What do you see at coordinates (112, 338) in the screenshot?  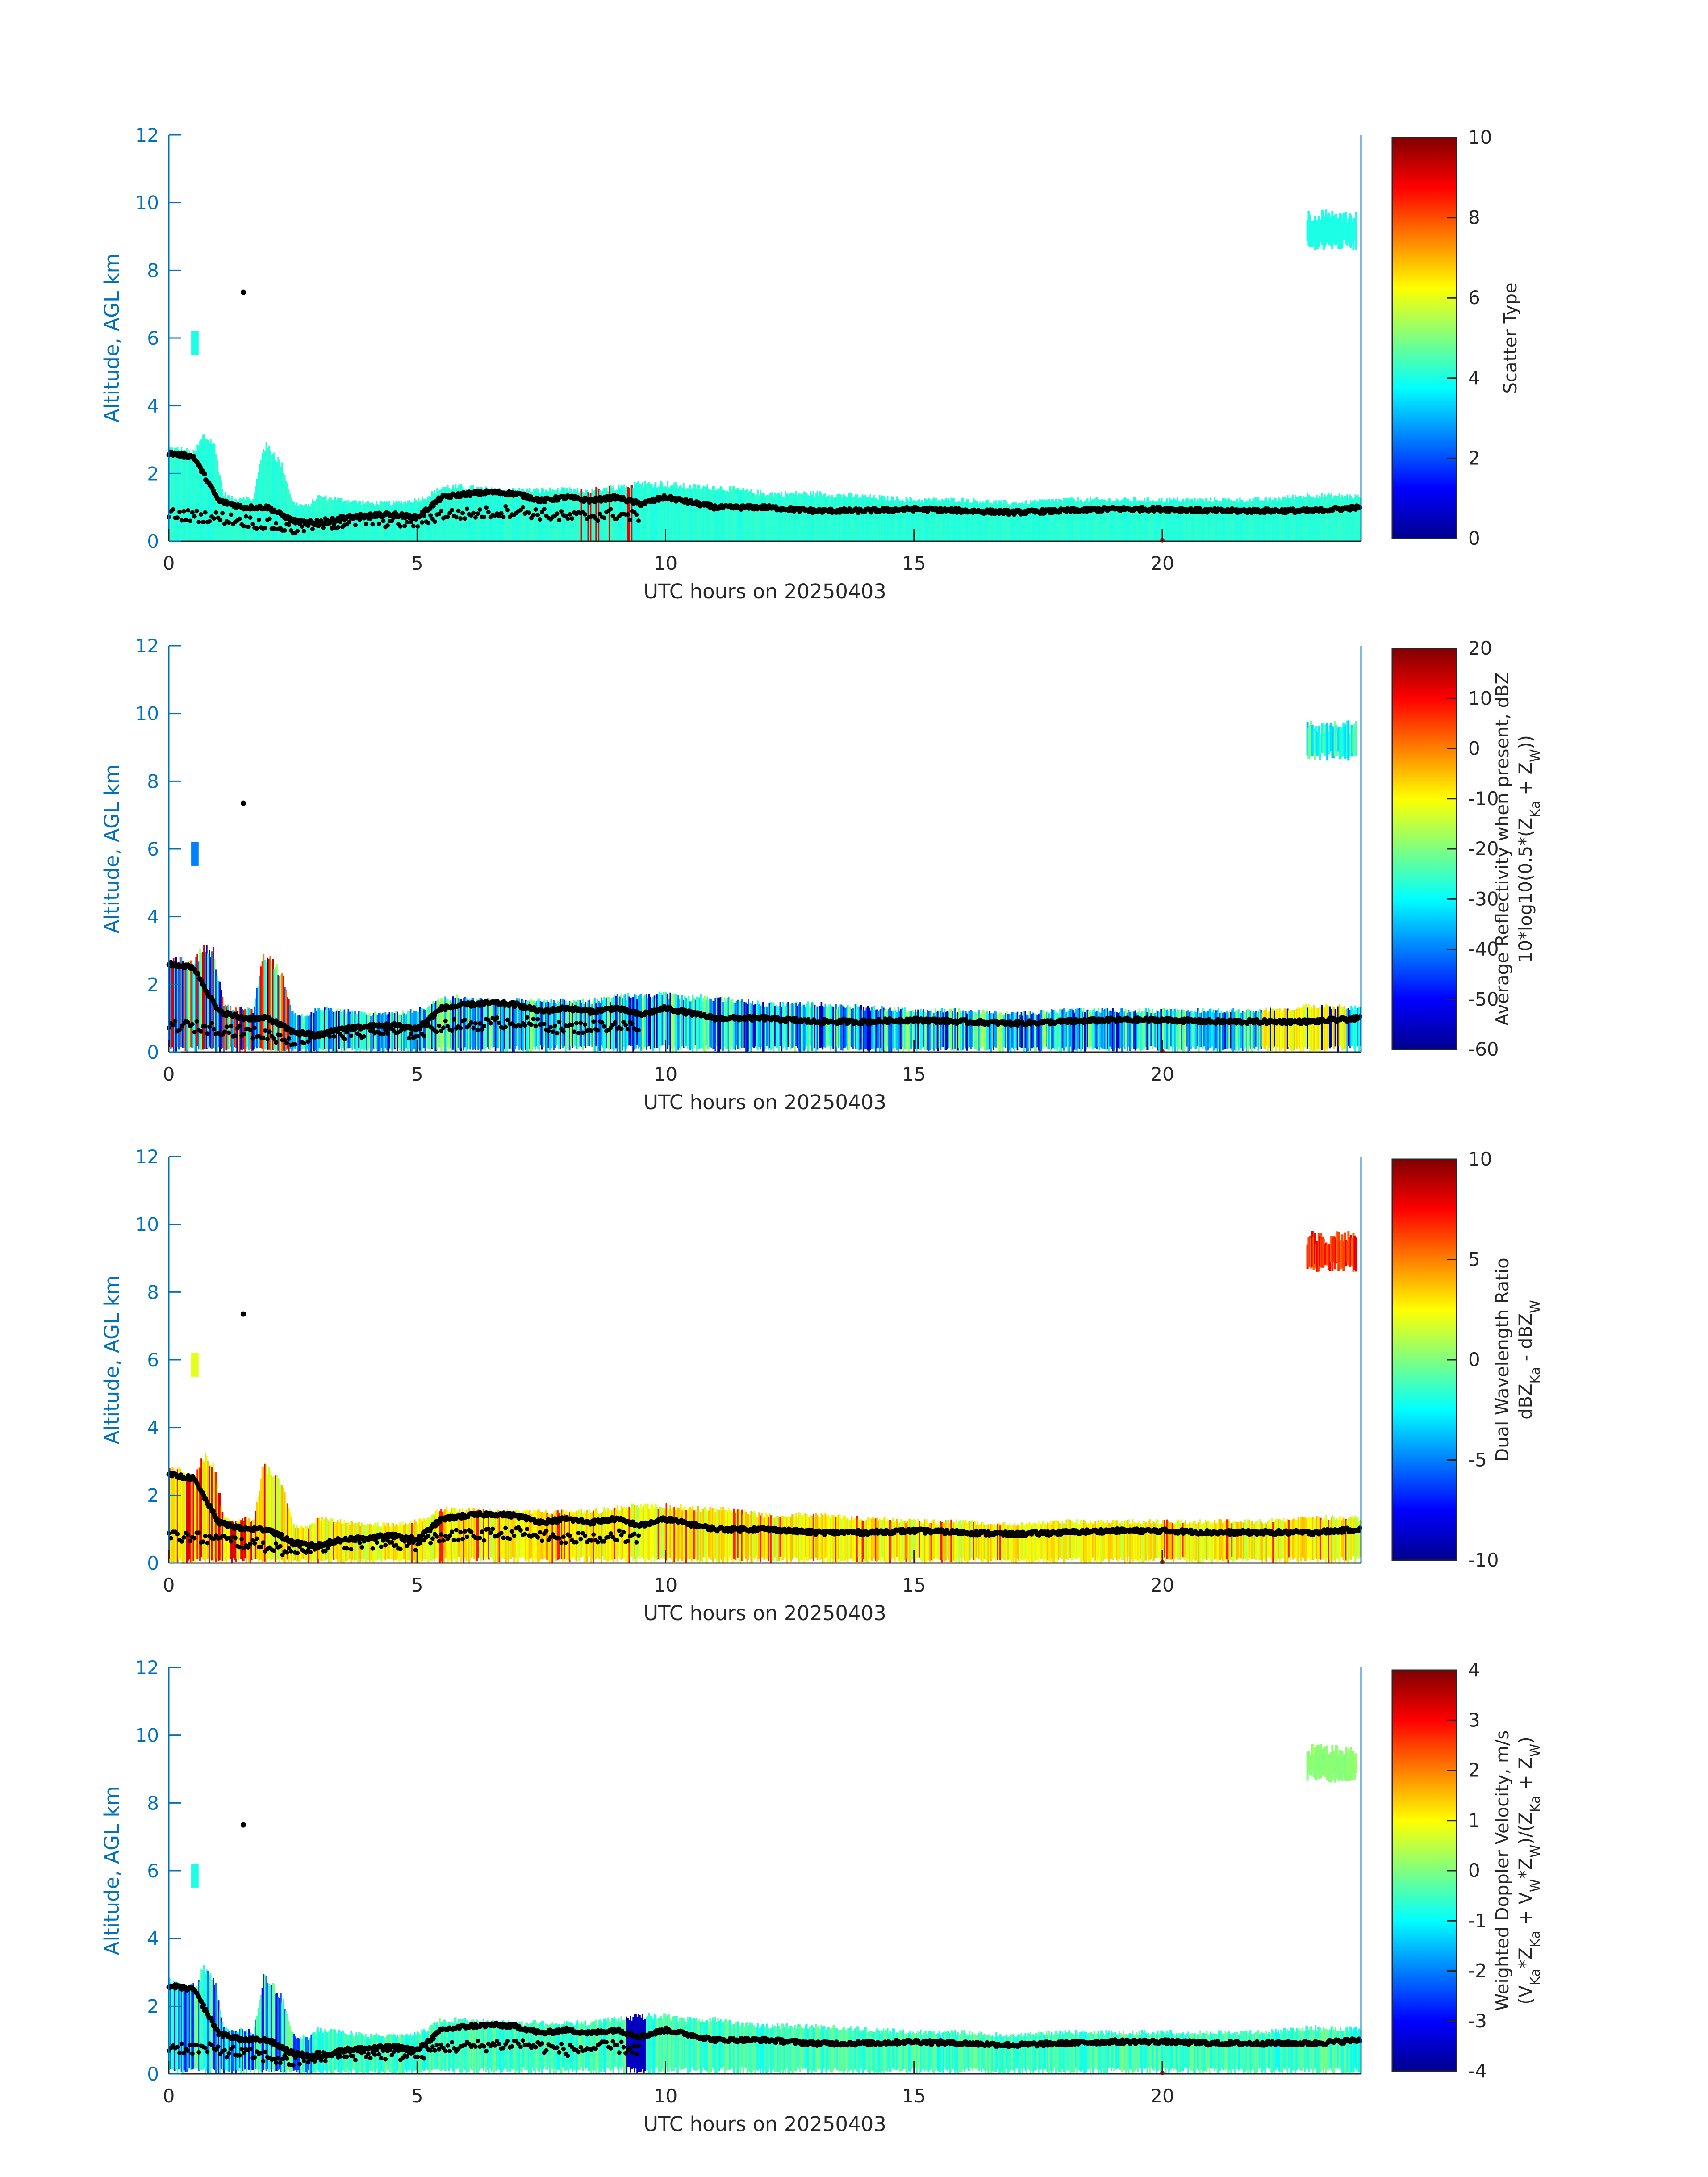 I see `y-axis-label: Altitude, AGL km` at bounding box center [112, 338].